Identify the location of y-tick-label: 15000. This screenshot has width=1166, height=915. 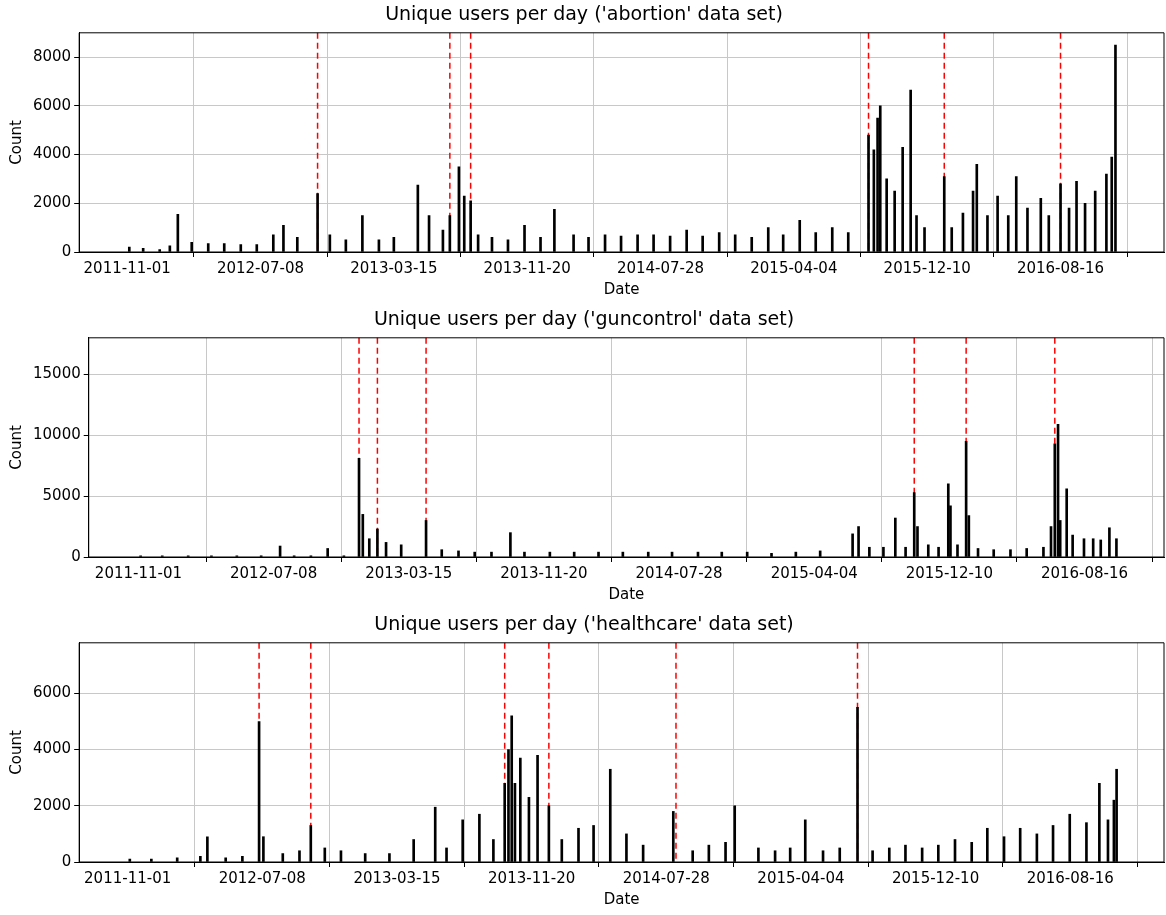
(57, 373).